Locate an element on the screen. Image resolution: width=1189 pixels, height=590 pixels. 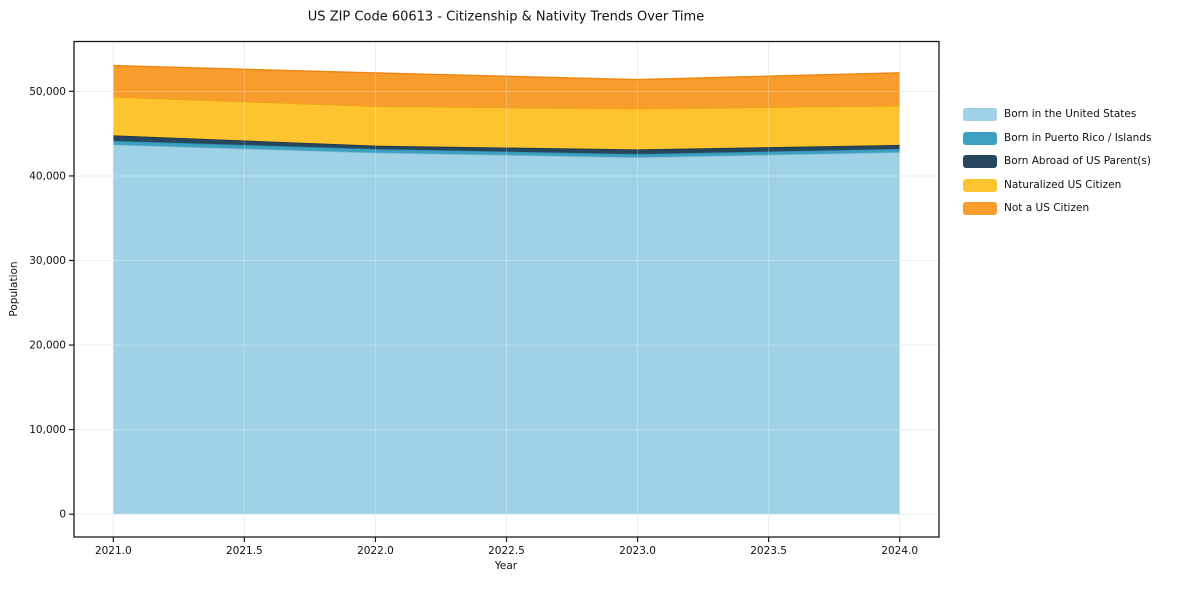
area-not-a-us-citizen is located at coordinates (506, 87).